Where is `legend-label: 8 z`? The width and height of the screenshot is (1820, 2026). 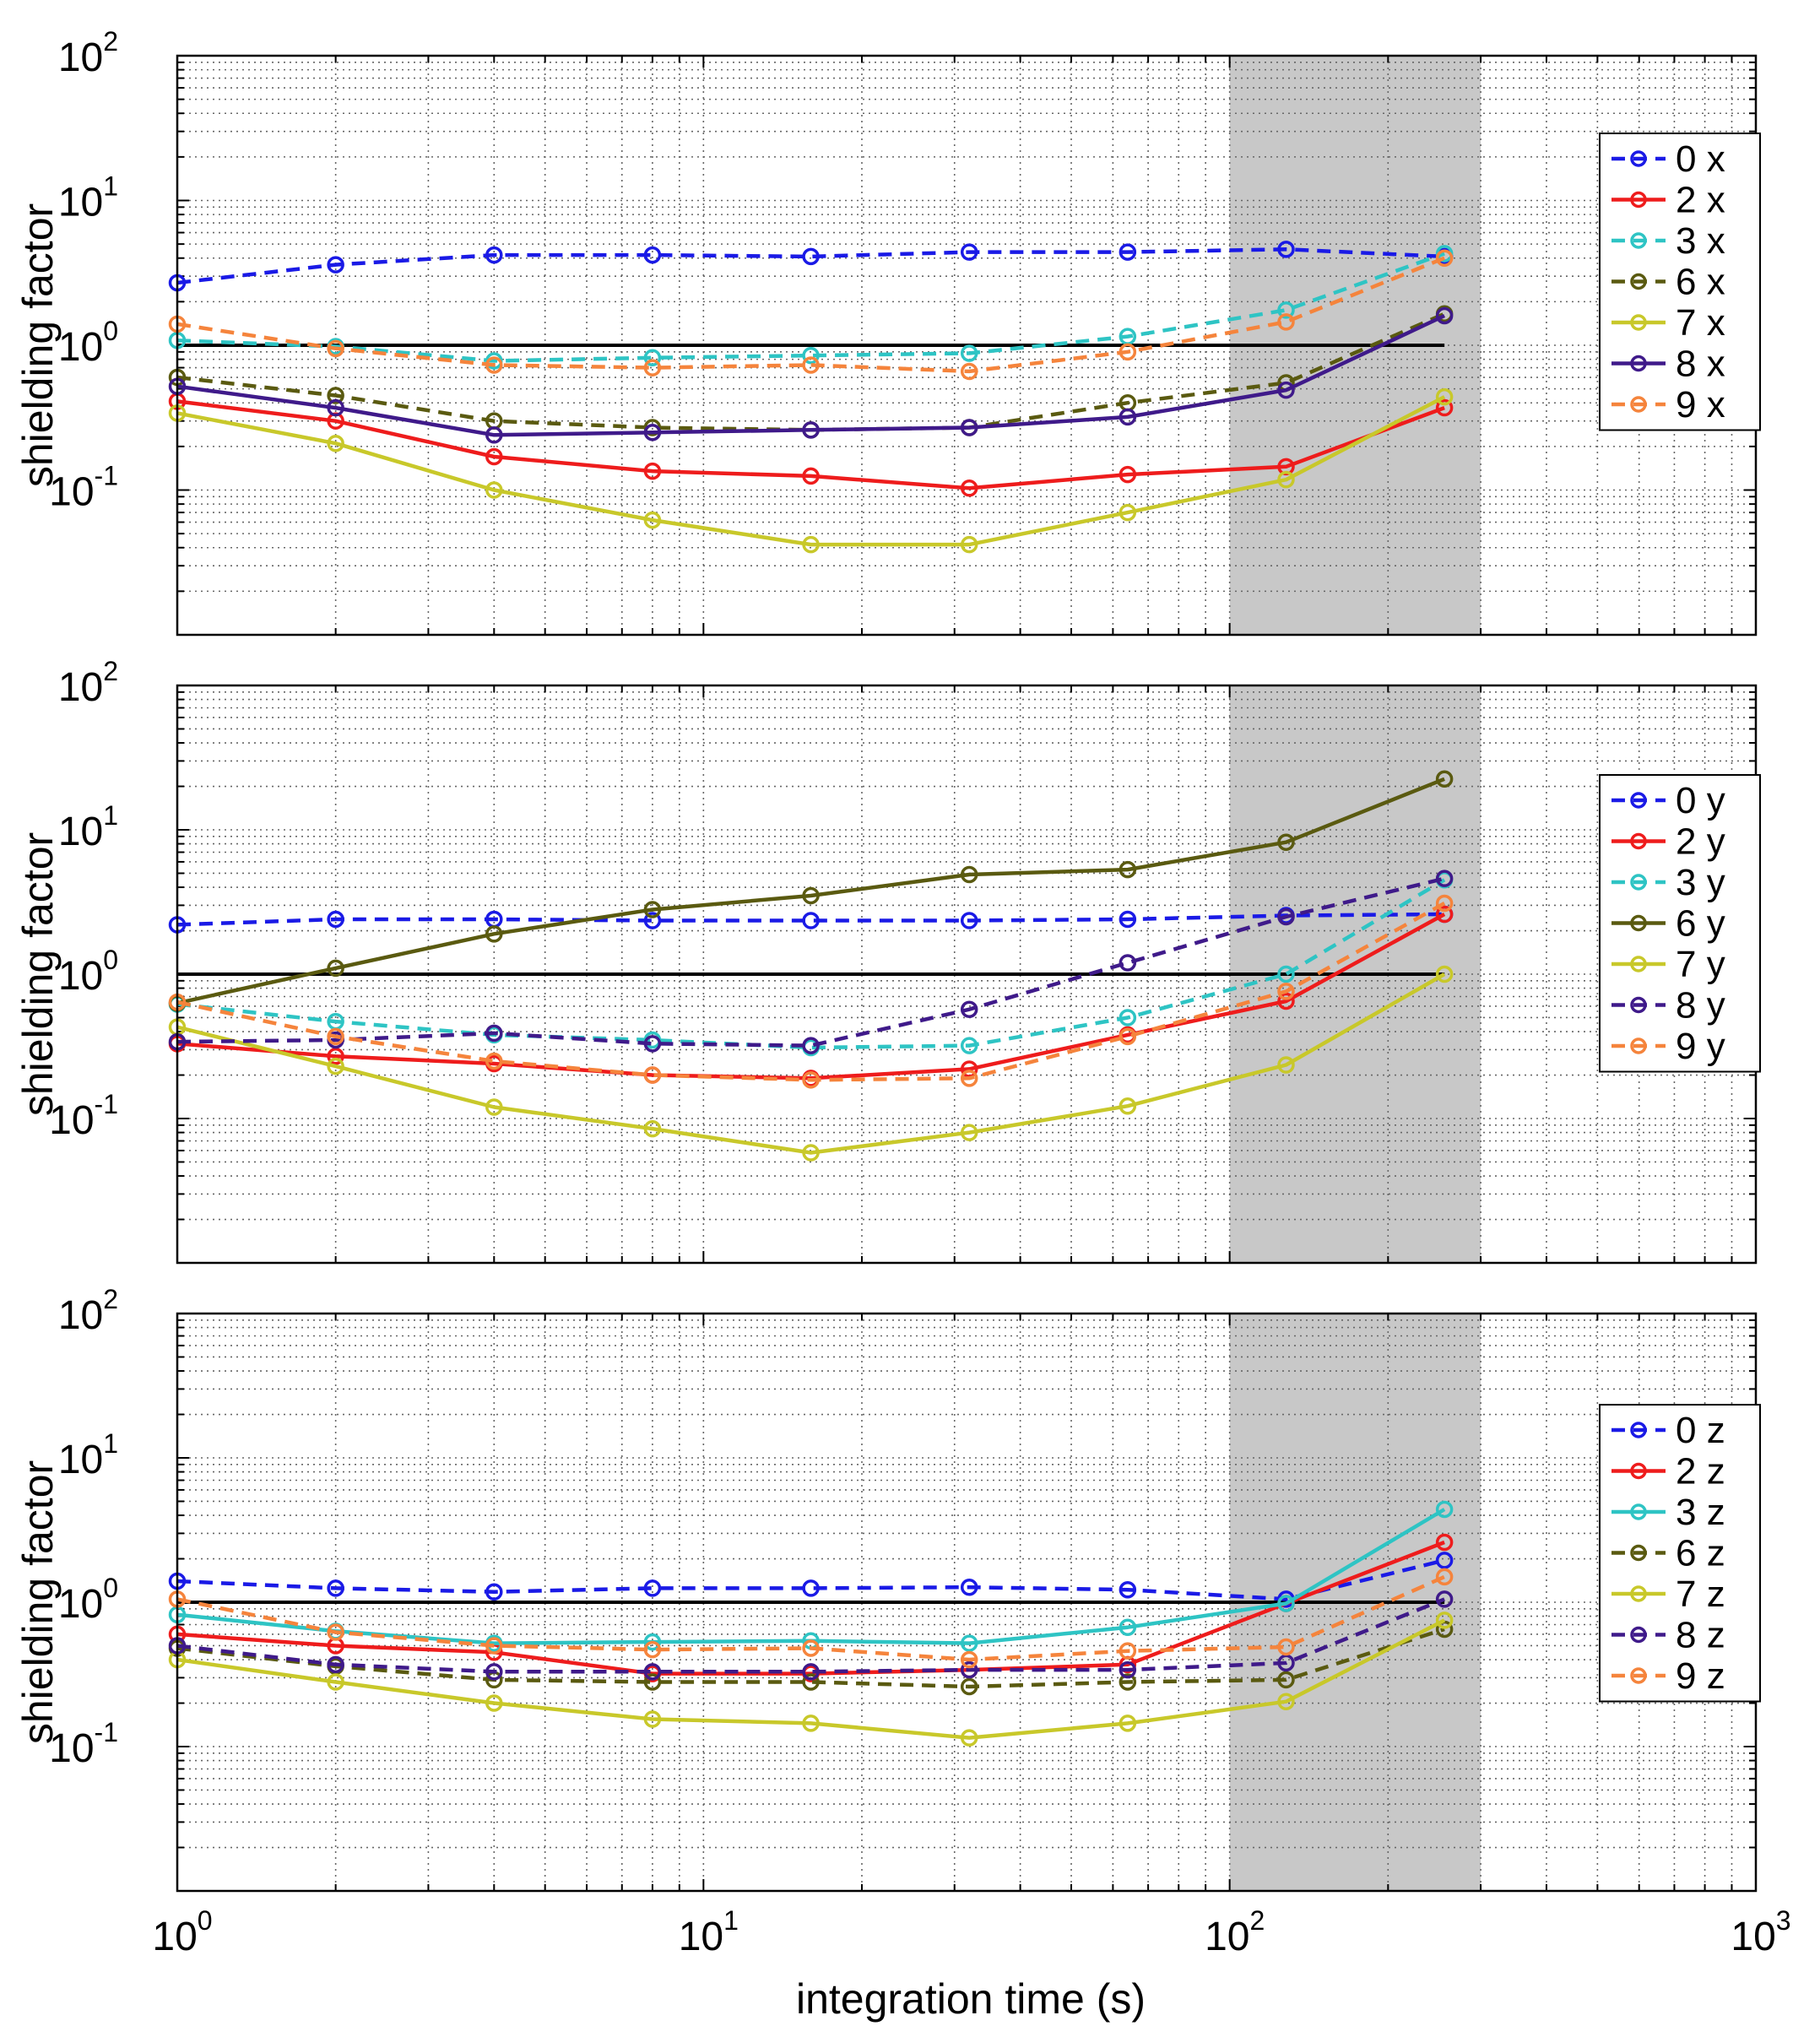
legend-label: 8 z is located at coordinates (1700, 1635).